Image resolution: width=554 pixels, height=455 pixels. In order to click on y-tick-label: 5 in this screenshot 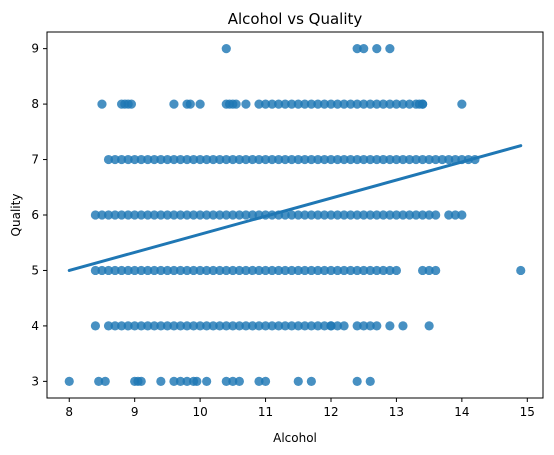, I will do `click(35, 270)`.